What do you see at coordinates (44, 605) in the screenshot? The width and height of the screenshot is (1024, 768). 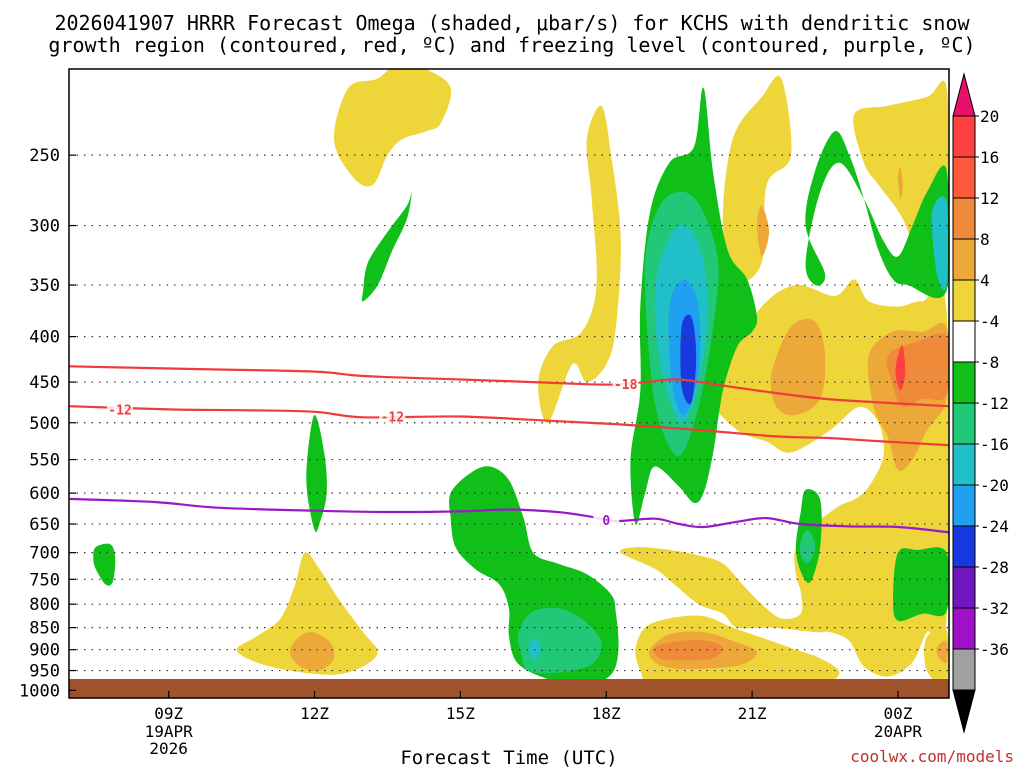 I see `y-tick-label-800: 800` at bounding box center [44, 605].